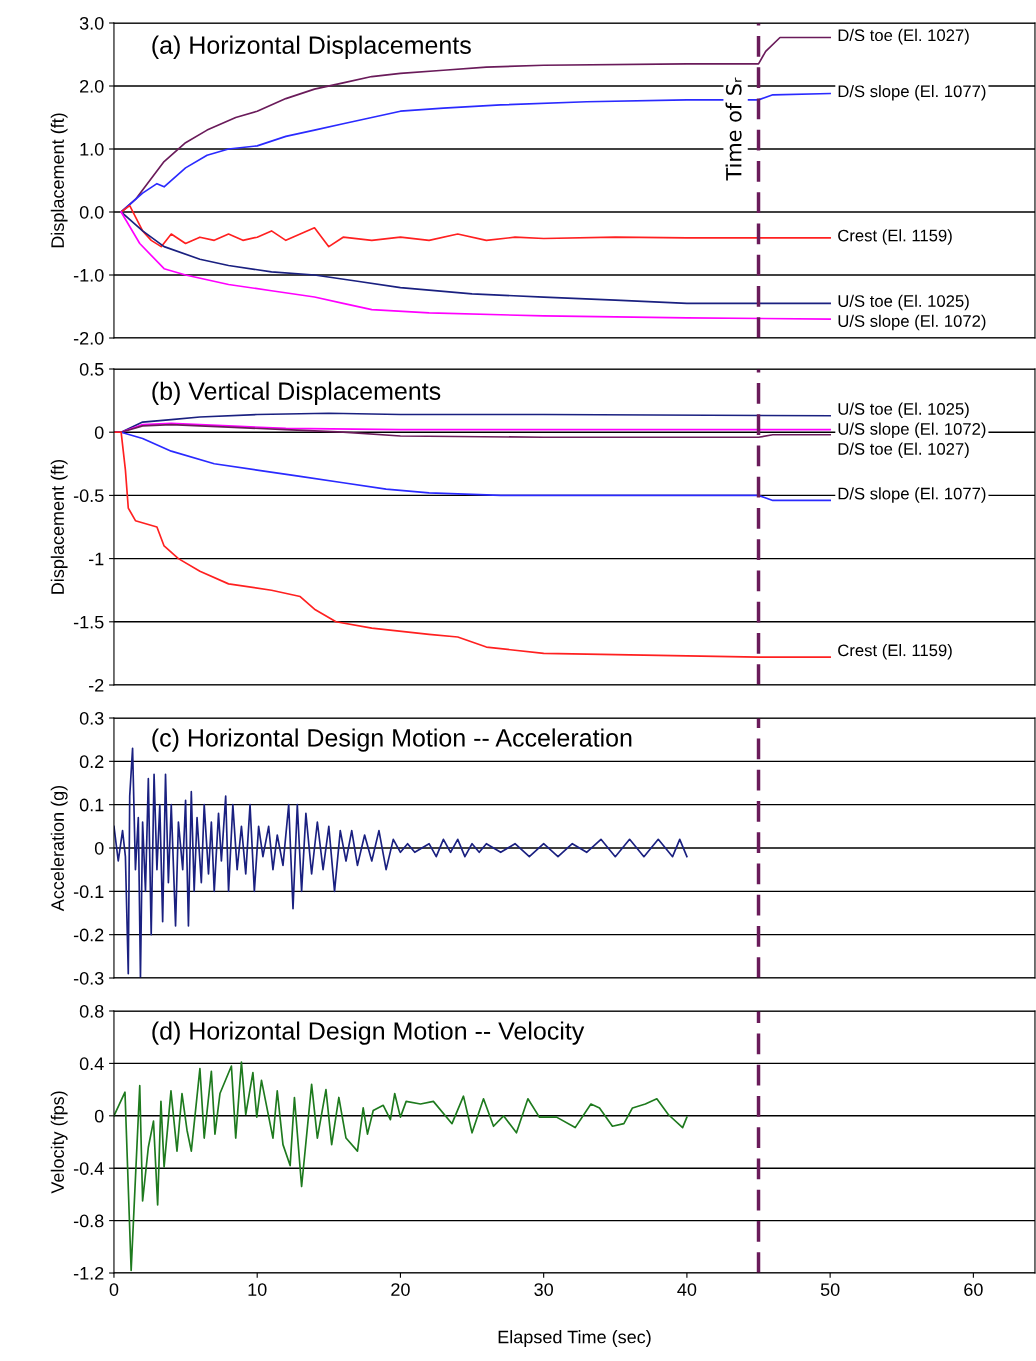 The width and height of the screenshot is (1036, 1361). Describe the element at coordinates (91, 1011) in the screenshot. I see `y-tick-label: 0.8` at that location.